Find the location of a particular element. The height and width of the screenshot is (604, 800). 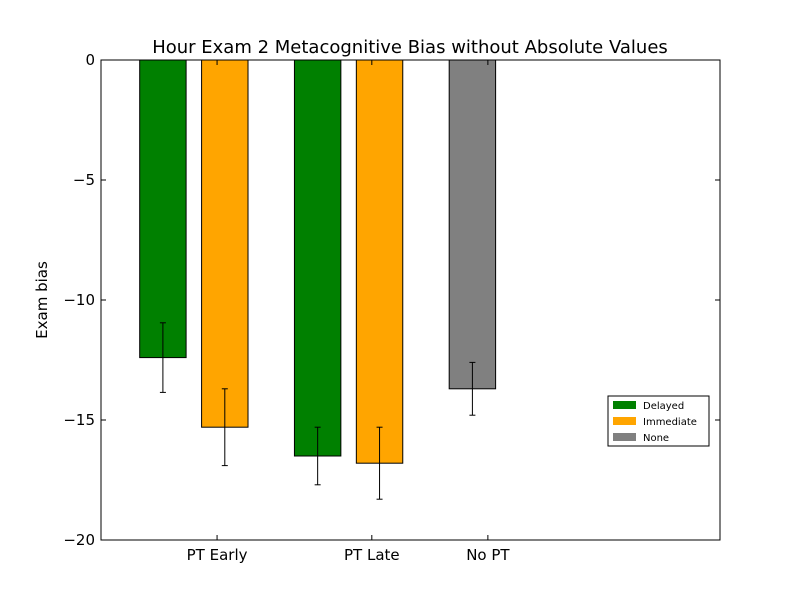

legend: Delayed Immediate None is located at coordinates (658, 421).